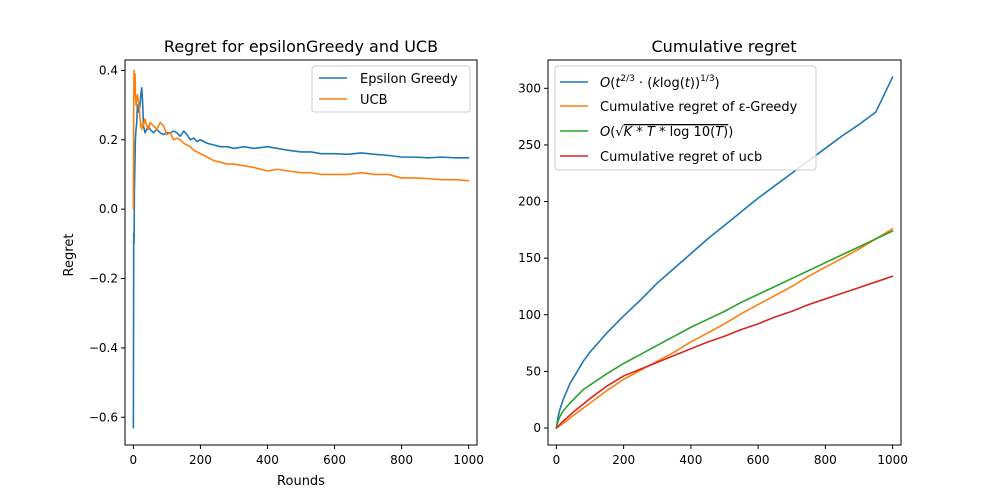 The width and height of the screenshot is (1000, 504). I want to click on left-y-tick-label: −0.6, so click(103, 417).